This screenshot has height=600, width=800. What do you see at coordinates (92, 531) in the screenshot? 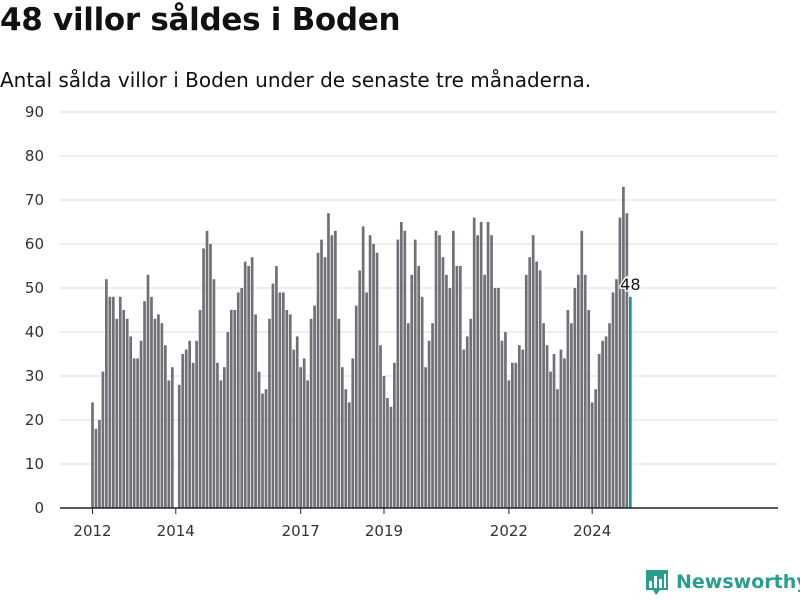
I see `x-tick-label: 2012` at bounding box center [92, 531].